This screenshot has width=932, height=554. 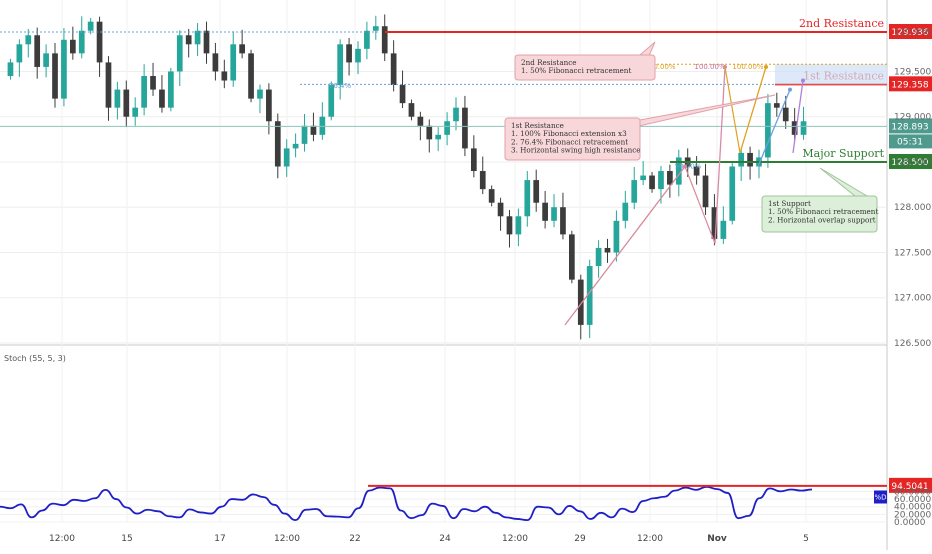 I want to click on level-price-text: 129.358, so click(x=909, y=85).